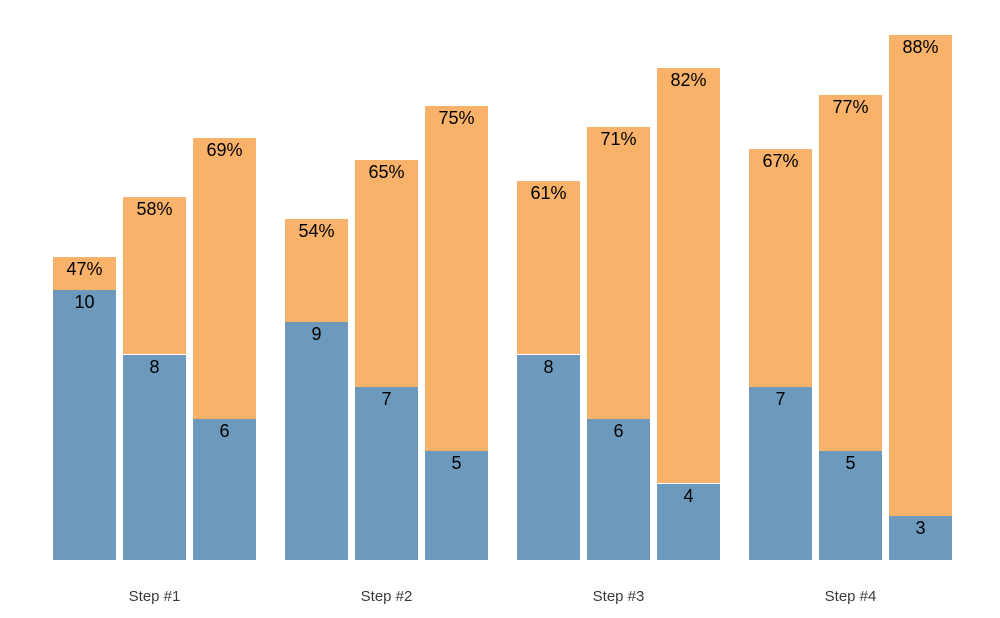 The width and height of the screenshot is (1000, 618). What do you see at coordinates (780, 267) in the screenshot?
I see `bar-segment-top: 67%` at bounding box center [780, 267].